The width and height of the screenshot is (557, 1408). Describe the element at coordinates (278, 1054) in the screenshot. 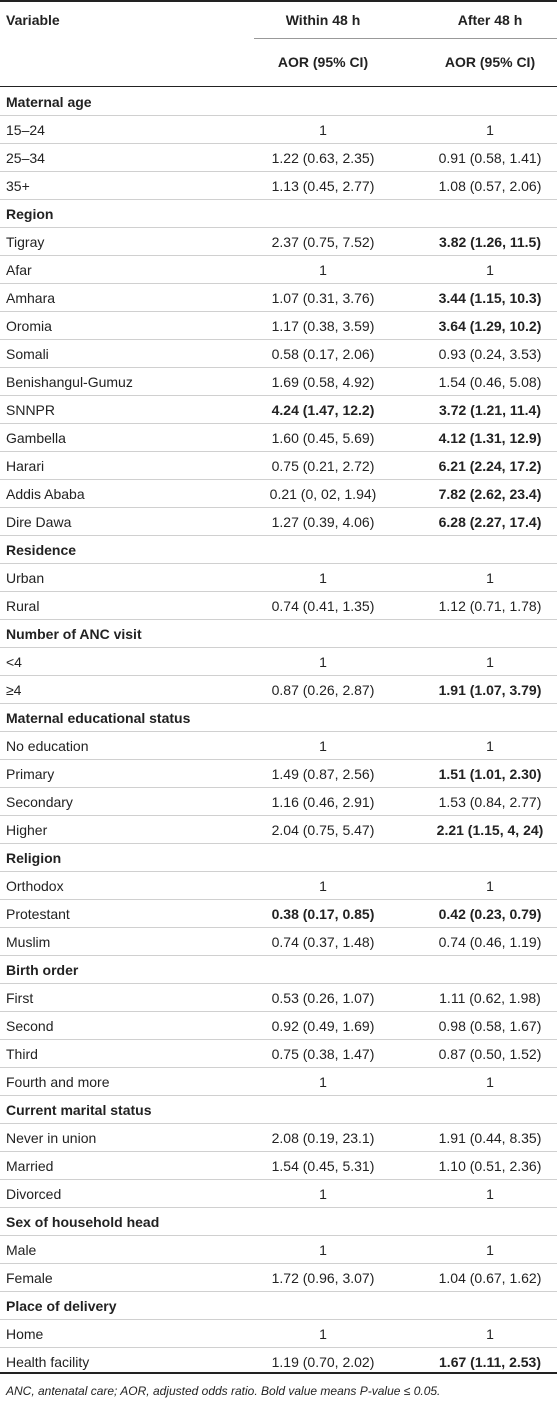

I see `table-row: Third 0.75 (0.38, 1.47) 0.87 (0.50, 1.52)` at that location.